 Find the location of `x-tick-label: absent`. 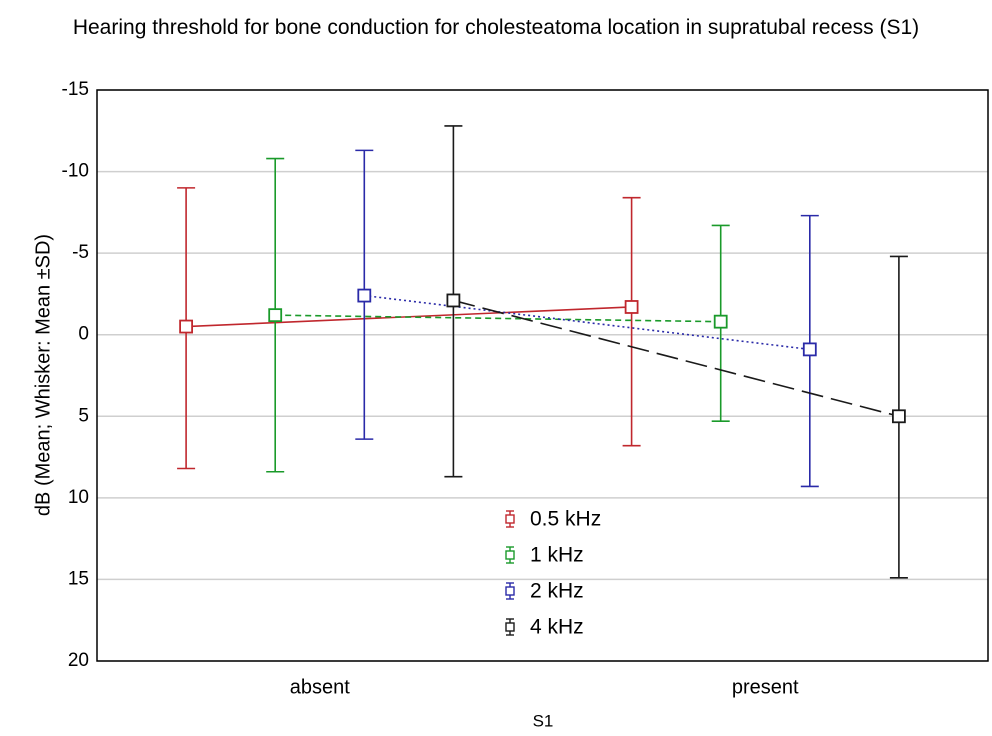

x-tick-label: absent is located at coordinates (320, 687).